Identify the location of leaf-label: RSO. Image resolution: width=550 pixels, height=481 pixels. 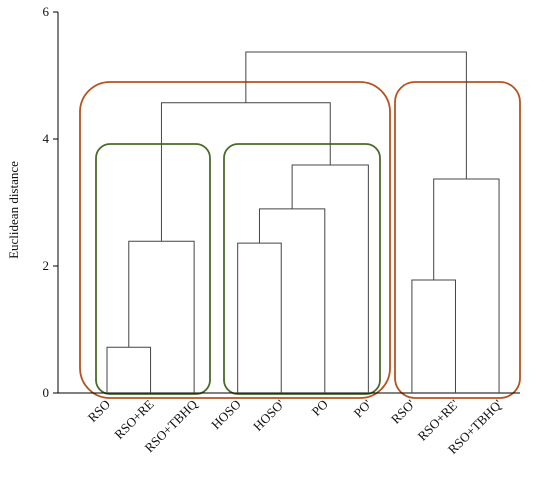
(99, 411).